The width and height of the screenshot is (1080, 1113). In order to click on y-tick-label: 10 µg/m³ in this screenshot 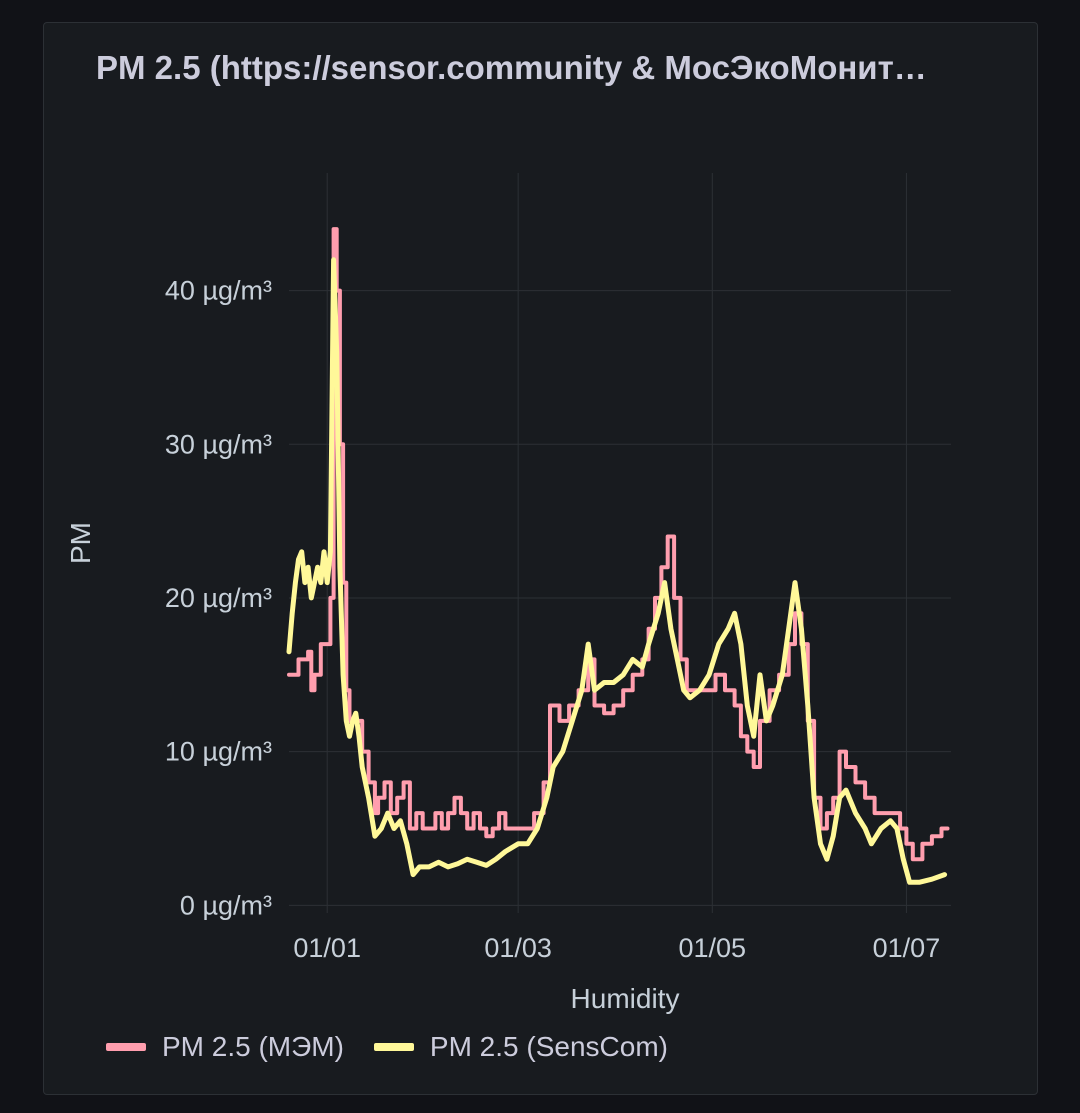, I will do `click(218, 752)`.